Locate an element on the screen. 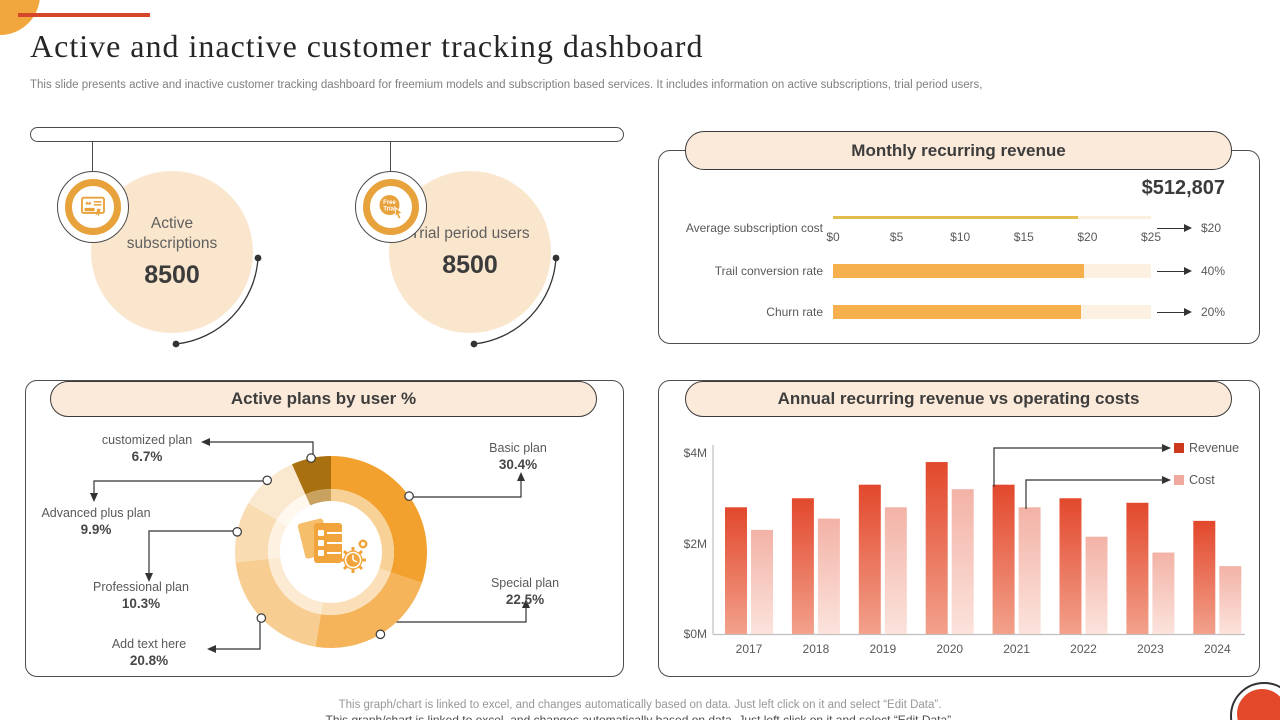  donut-panel-title: Active plans by user % is located at coordinates (323, 399).